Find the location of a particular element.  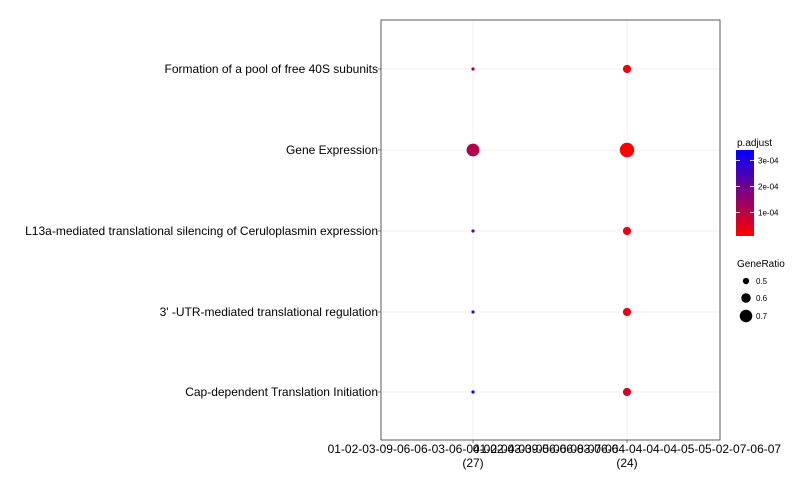

size-legend-label: 0.7 is located at coordinates (762, 316).